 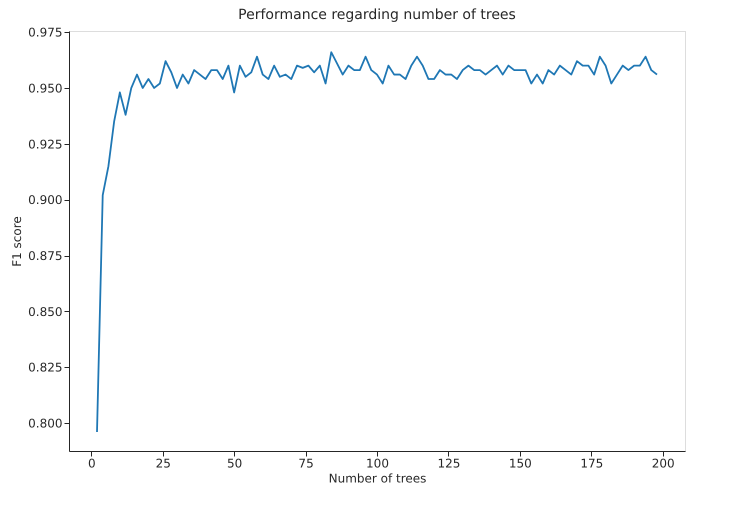 I want to click on x-tick-label: 0, so click(x=92, y=463).